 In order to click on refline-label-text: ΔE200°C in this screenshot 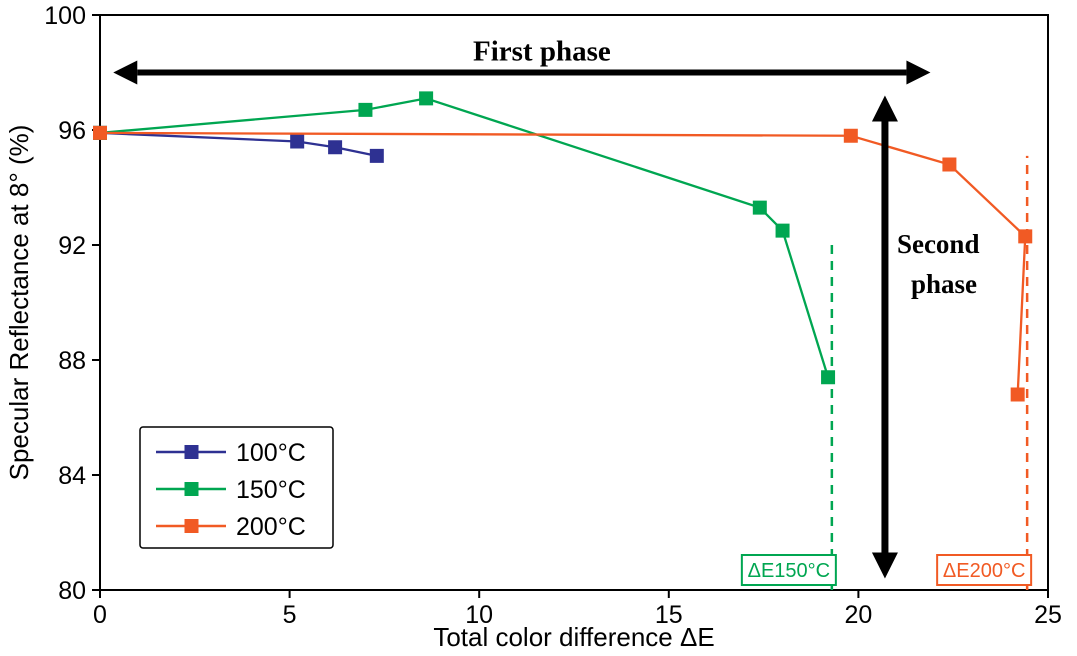, I will do `click(984, 571)`.